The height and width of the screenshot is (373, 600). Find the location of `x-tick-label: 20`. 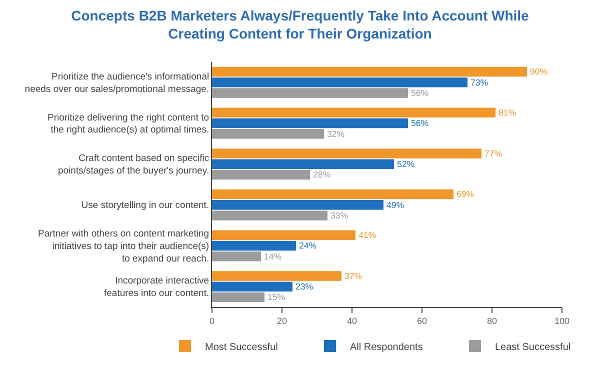

x-tick-label: 20 is located at coordinates (282, 321).